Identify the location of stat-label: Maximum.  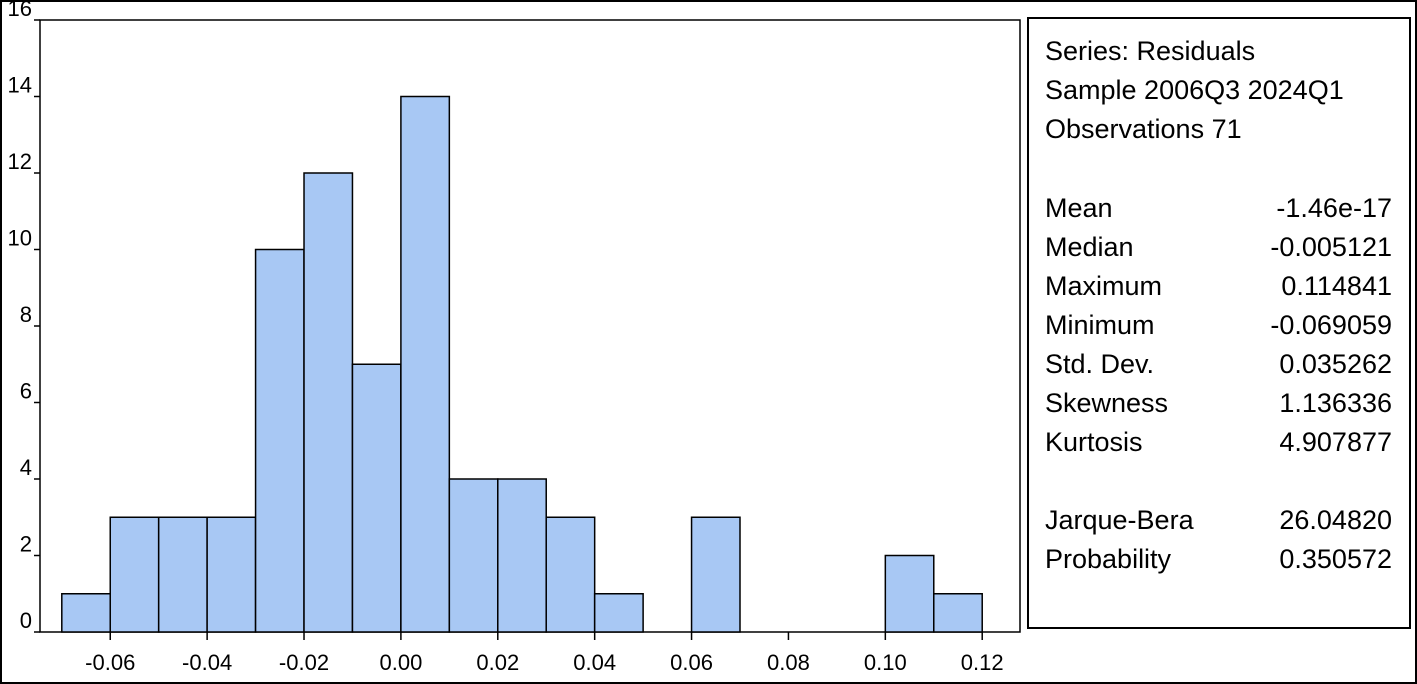
(1103, 286).